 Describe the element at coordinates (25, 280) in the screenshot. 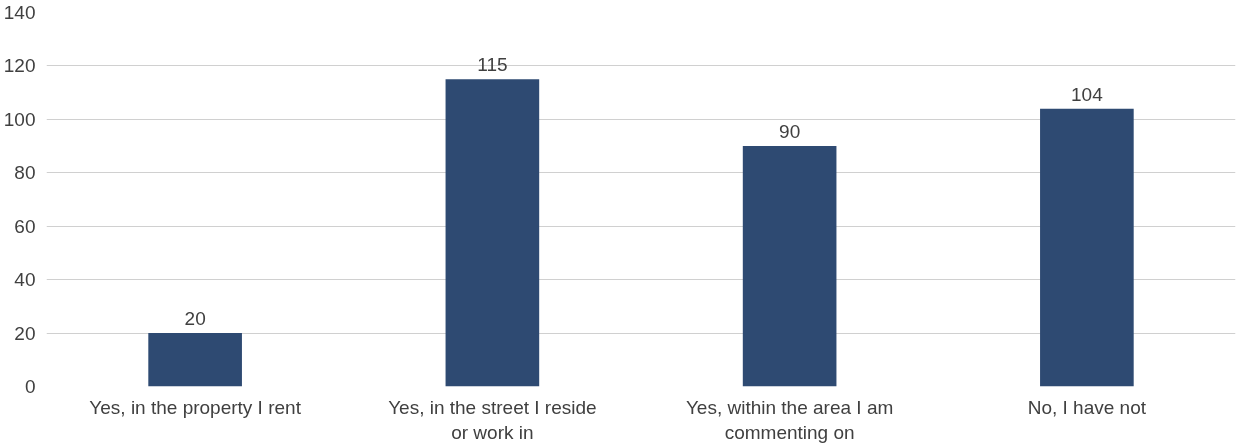

I see `y-tick-label: 40` at that location.